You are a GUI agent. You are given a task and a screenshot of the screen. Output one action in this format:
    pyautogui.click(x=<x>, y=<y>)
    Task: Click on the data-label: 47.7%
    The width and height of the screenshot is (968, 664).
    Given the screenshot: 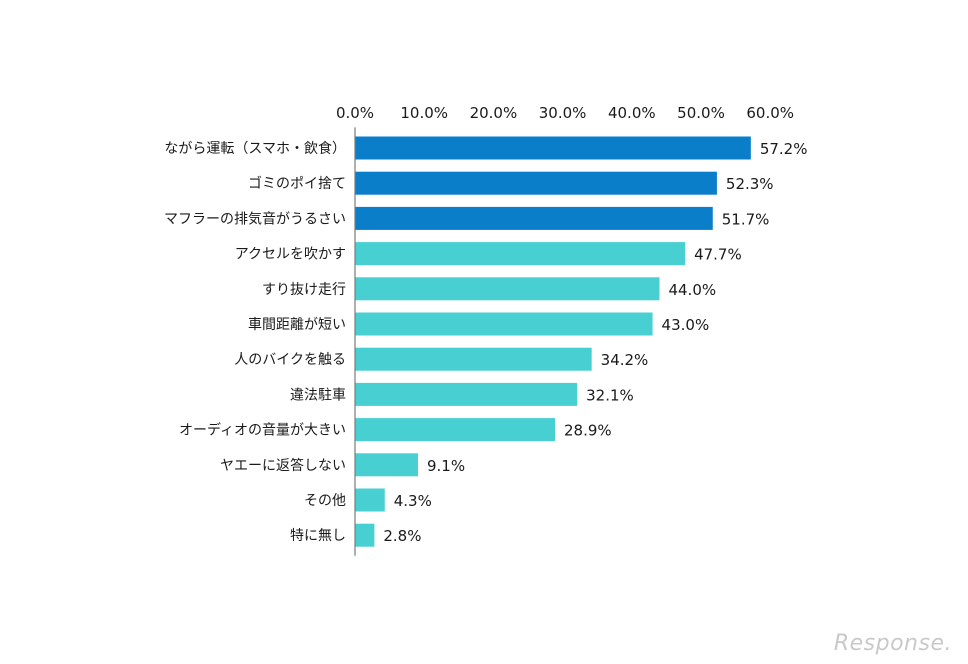 What is the action you would take?
    pyautogui.click(x=718, y=255)
    